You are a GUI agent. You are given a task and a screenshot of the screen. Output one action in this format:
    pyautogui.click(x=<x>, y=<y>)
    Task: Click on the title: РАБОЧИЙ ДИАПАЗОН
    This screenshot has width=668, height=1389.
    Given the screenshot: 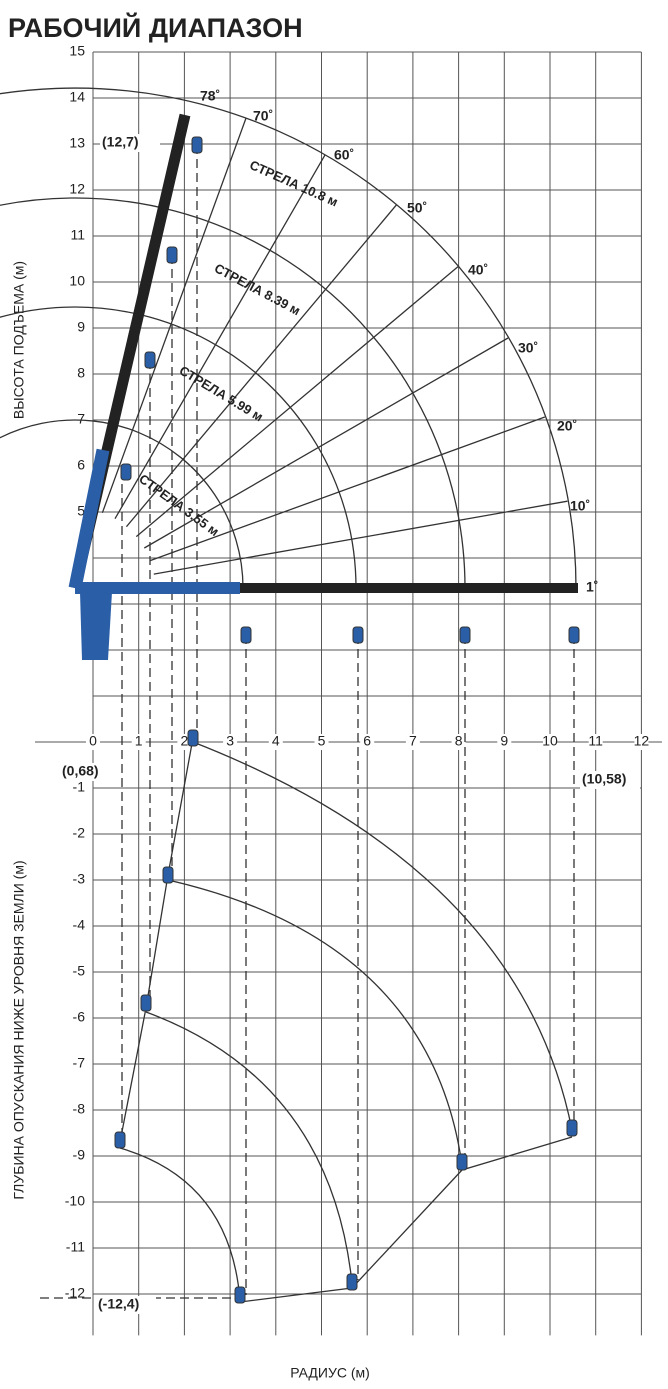 What is the action you would take?
    pyautogui.click(x=155, y=27)
    